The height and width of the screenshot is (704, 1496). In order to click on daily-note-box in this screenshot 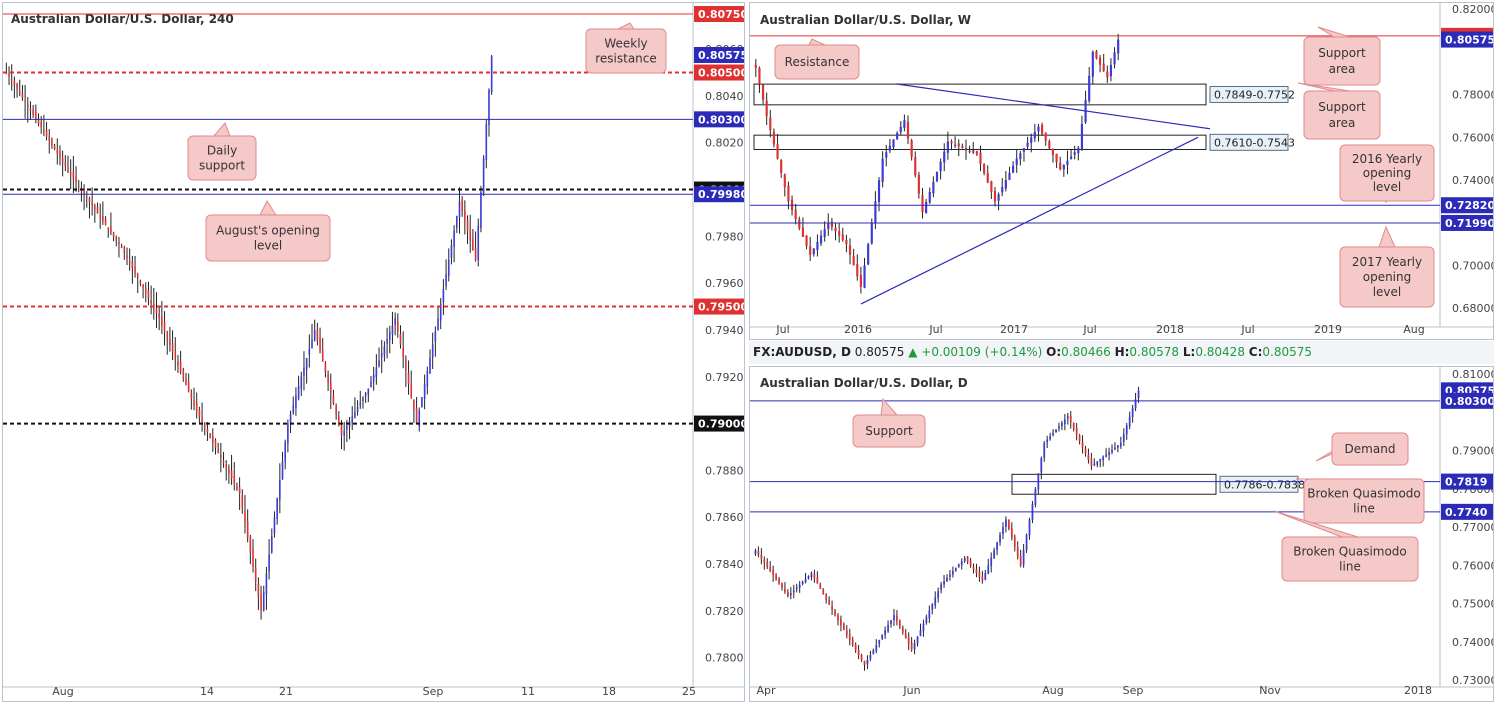, I will do `click(889, 431)`.